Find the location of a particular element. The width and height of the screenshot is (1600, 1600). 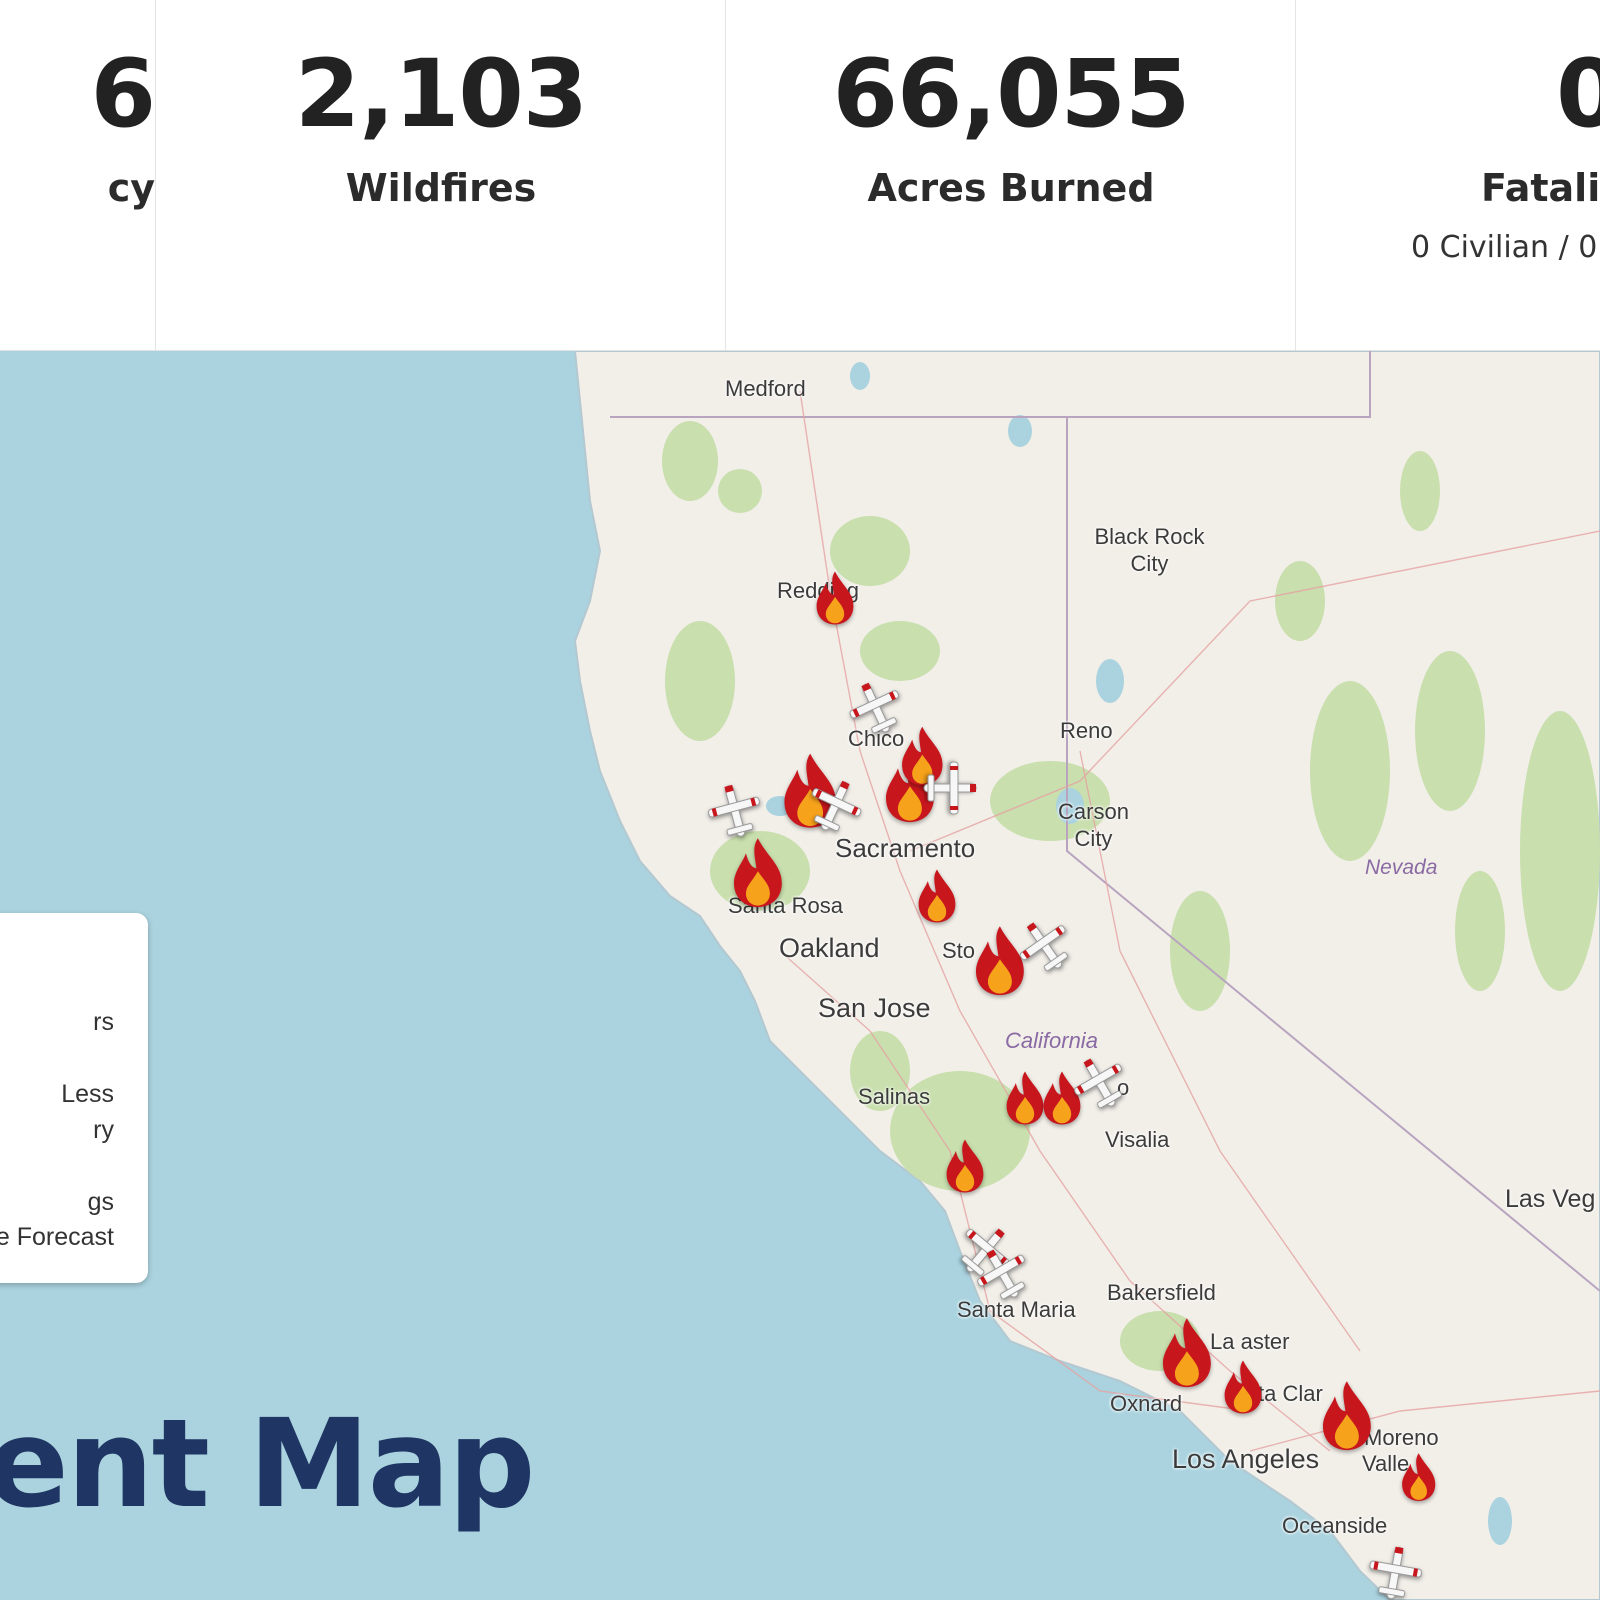

stat-value: 6 is located at coordinates (122, 94).